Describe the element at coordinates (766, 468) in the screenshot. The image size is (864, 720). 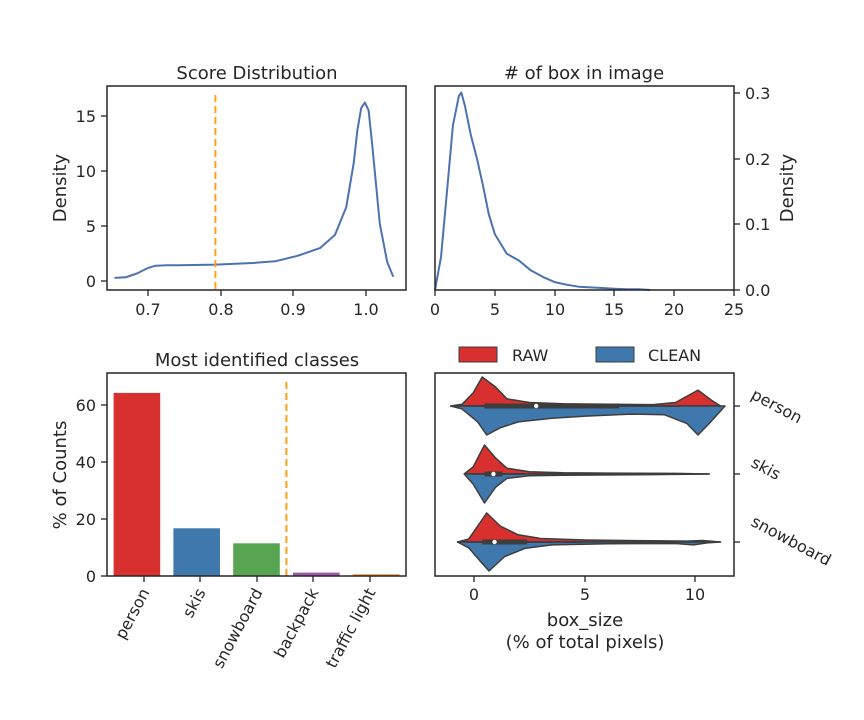
I see `violin-ytick-label: skis` at that location.